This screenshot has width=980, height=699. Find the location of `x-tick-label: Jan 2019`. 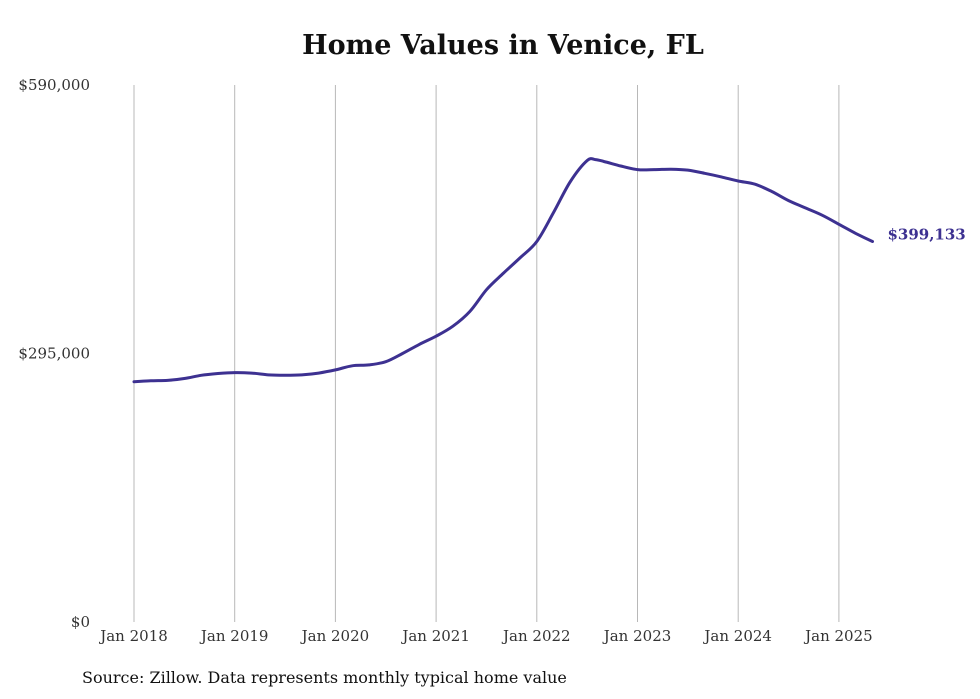

x-tick-label: Jan 2019 is located at coordinates (234, 636).